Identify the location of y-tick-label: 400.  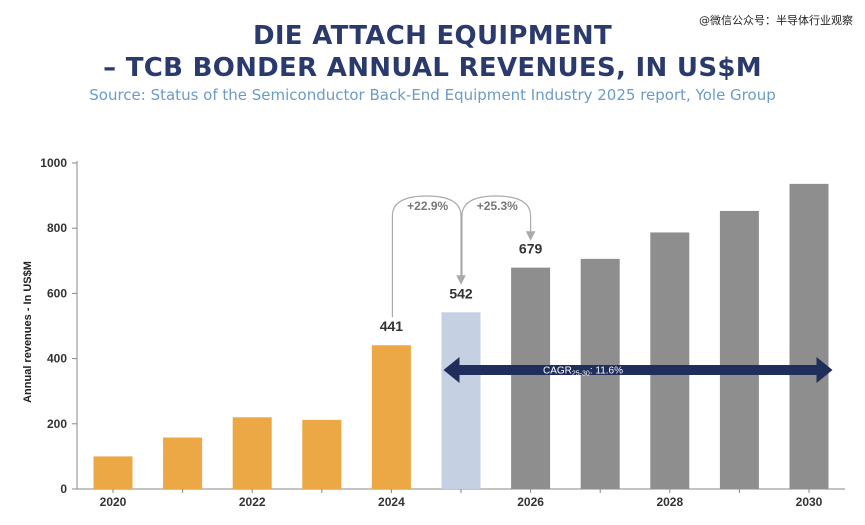
(57, 359).